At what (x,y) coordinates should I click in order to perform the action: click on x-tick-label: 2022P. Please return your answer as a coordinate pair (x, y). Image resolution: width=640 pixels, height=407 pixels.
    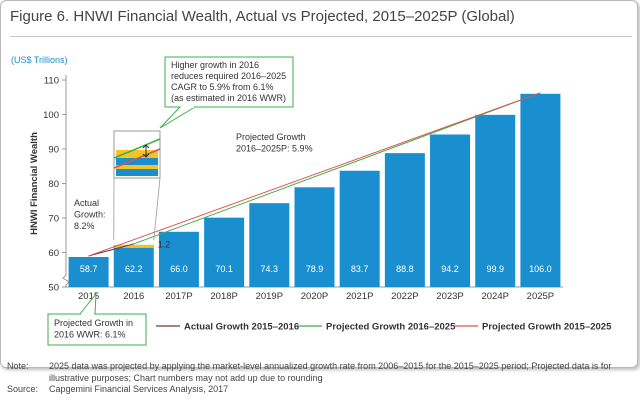
    Looking at the image, I should click on (404, 296).